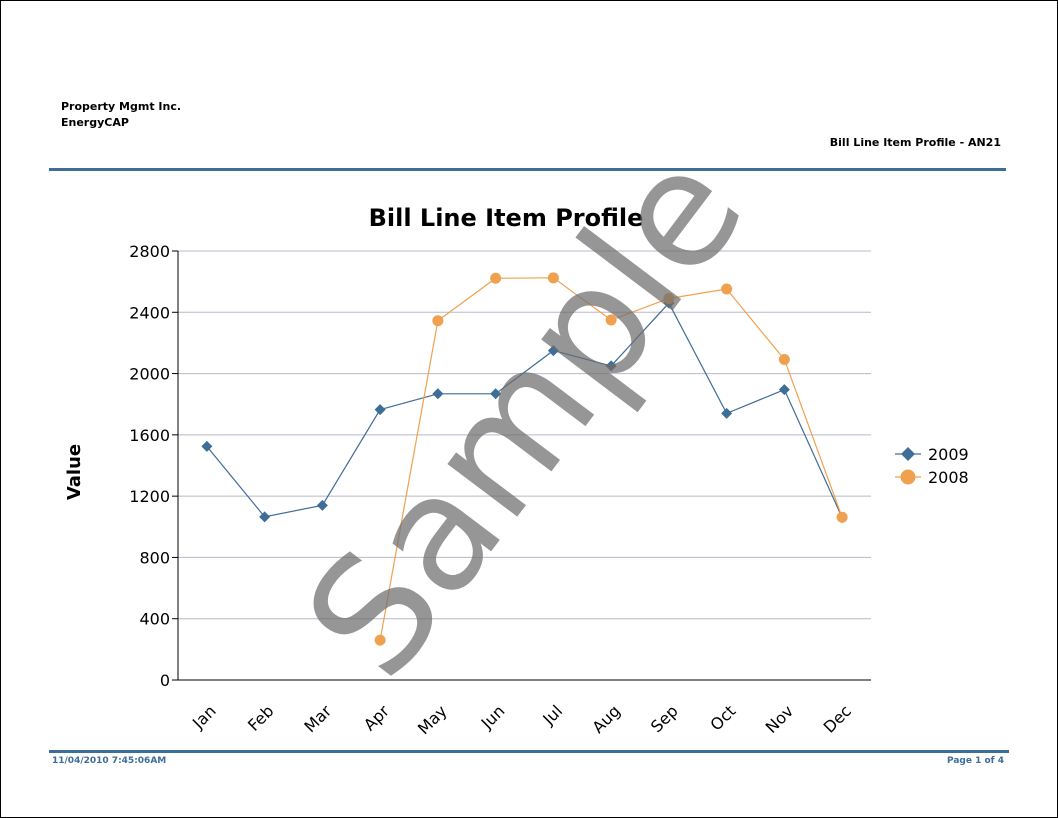  What do you see at coordinates (149, 496) in the screenshot?
I see `y-tick-label: 1200` at bounding box center [149, 496].